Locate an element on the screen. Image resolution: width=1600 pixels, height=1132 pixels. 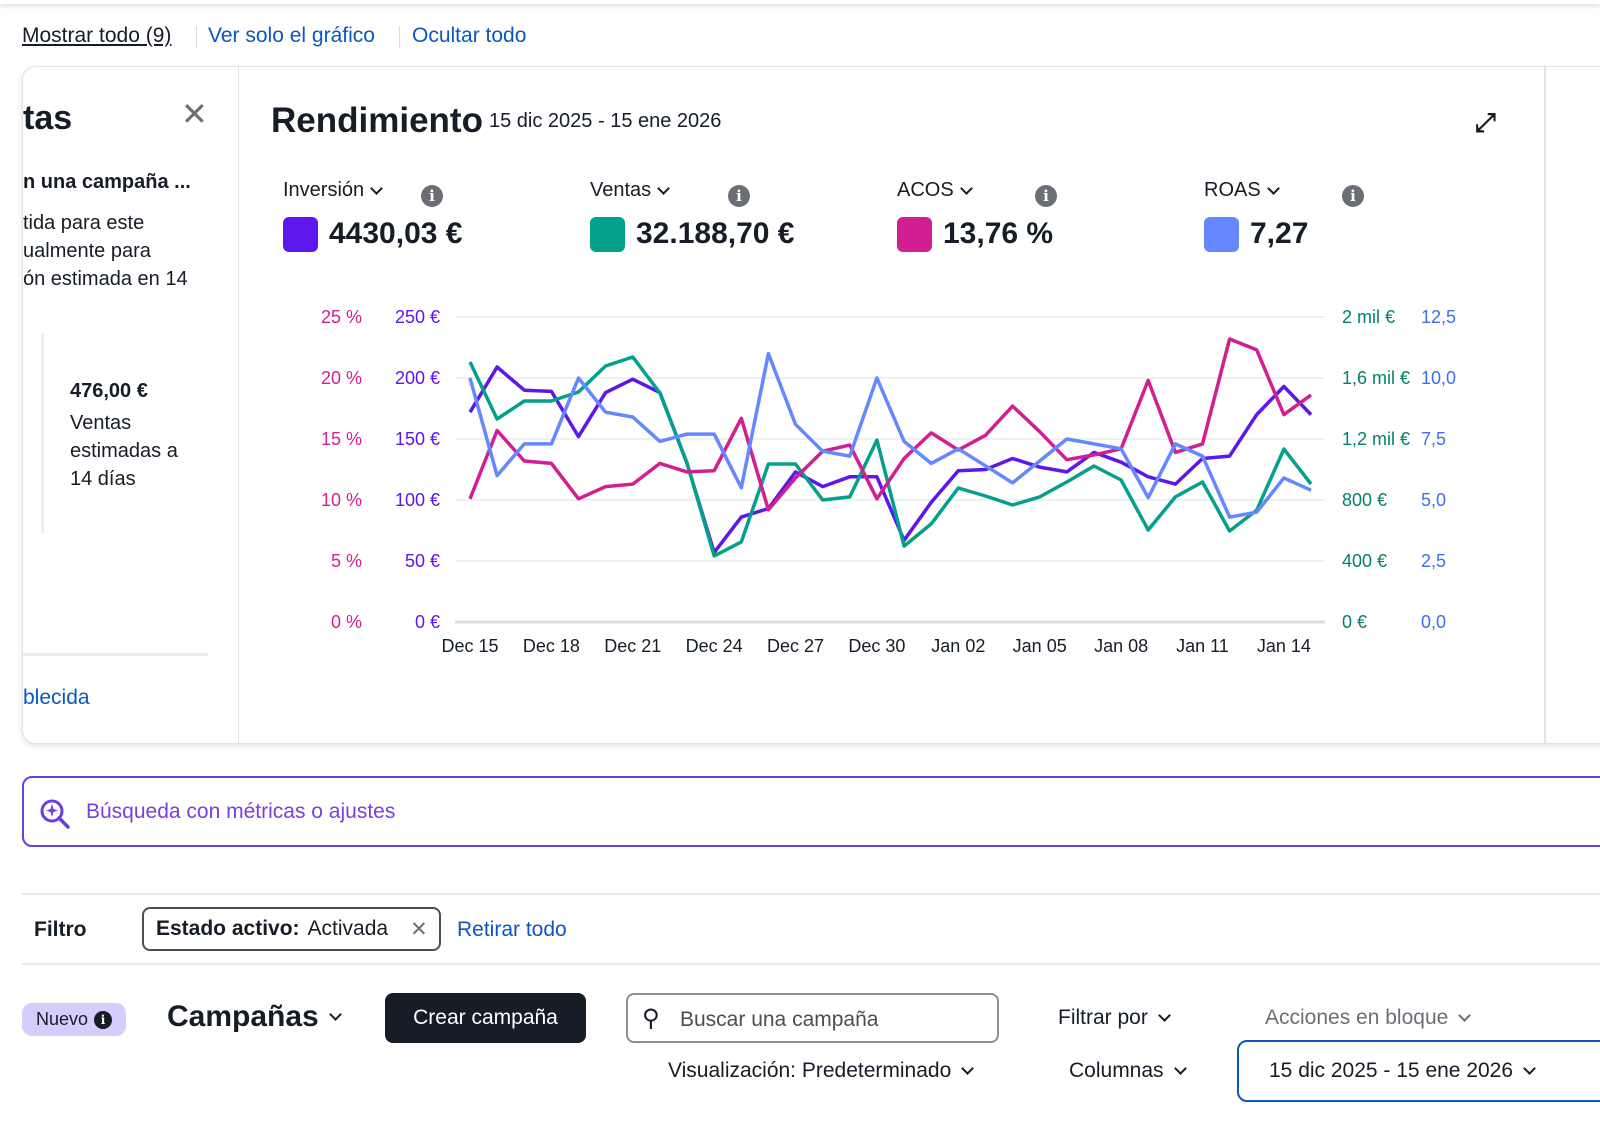
panel-text: ón estimada en 14 is located at coordinates (105, 279).